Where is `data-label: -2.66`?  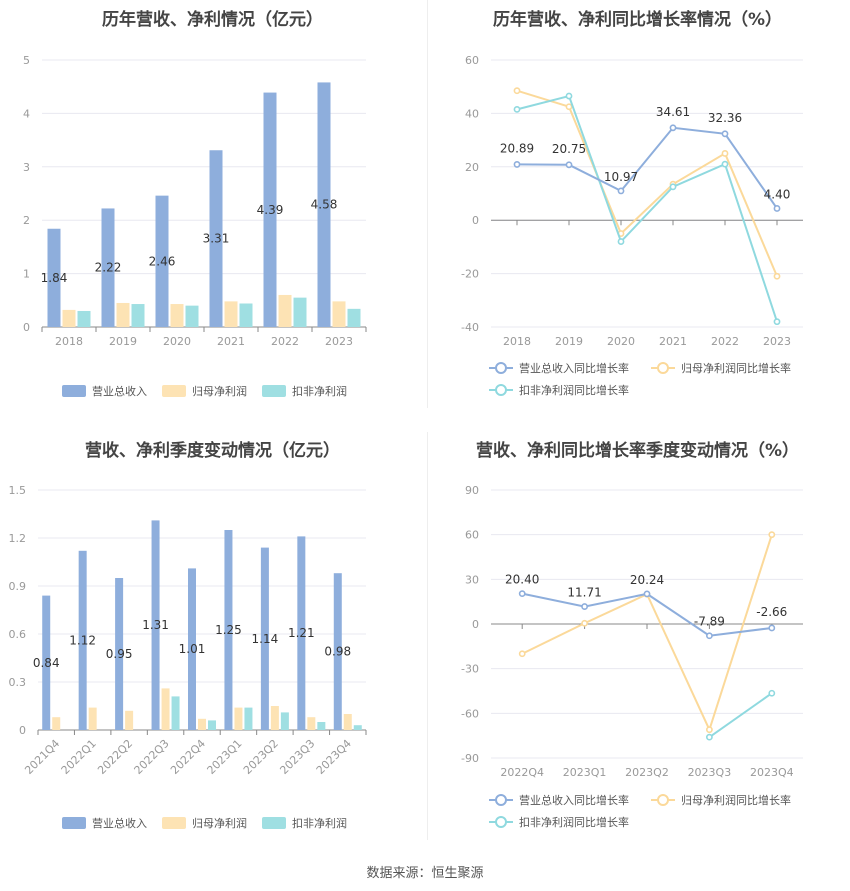 data-label: -2.66 is located at coordinates (771, 612).